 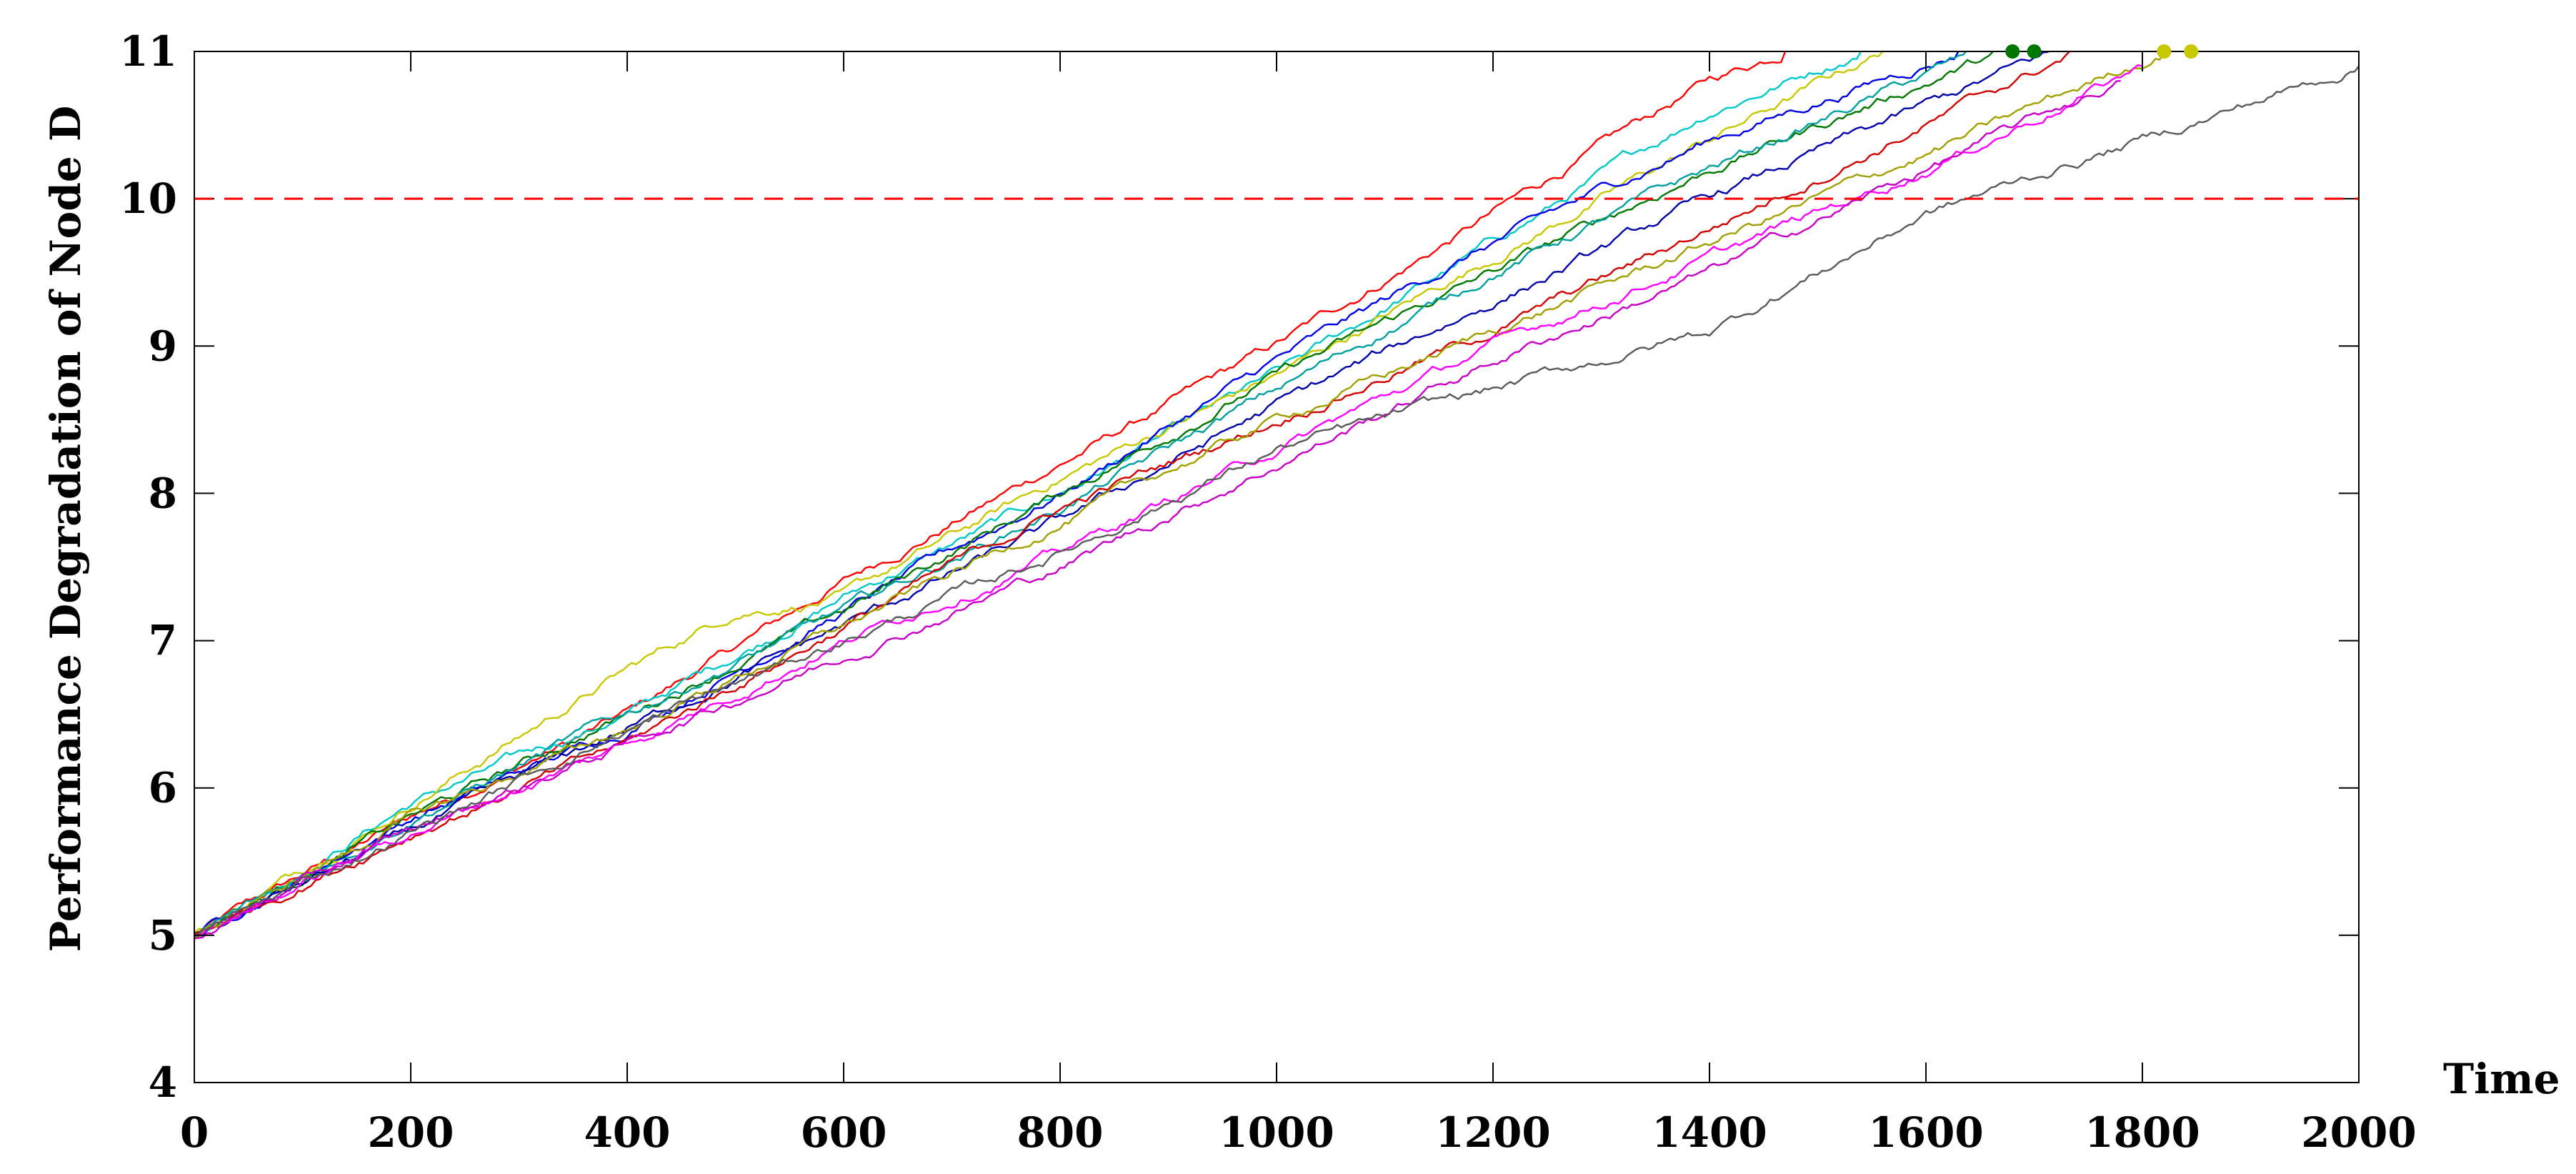 I want to click on x-tick-label-0: 0, so click(x=195, y=1132).